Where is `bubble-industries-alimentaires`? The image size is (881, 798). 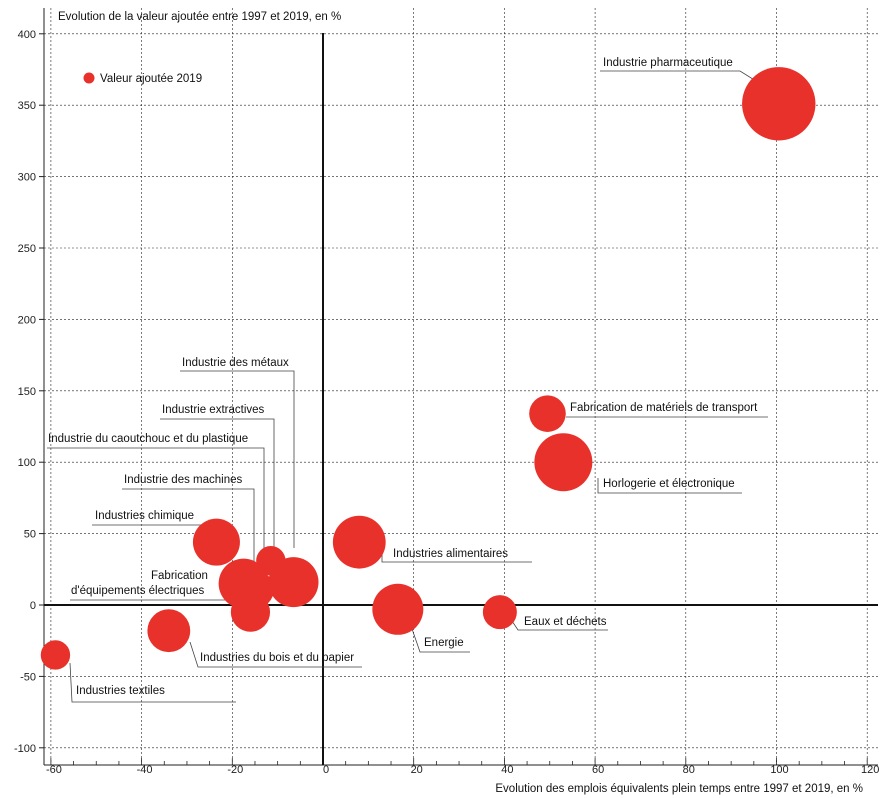
bubble-industries-alimentaires is located at coordinates (359, 542).